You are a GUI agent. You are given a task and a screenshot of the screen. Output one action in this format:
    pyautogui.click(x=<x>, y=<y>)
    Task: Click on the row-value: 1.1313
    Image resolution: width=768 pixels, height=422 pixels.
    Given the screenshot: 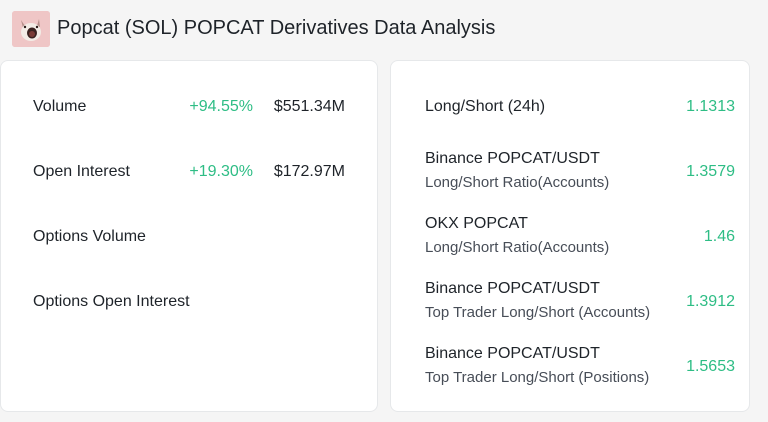 What is the action you would take?
    pyautogui.click(x=710, y=106)
    